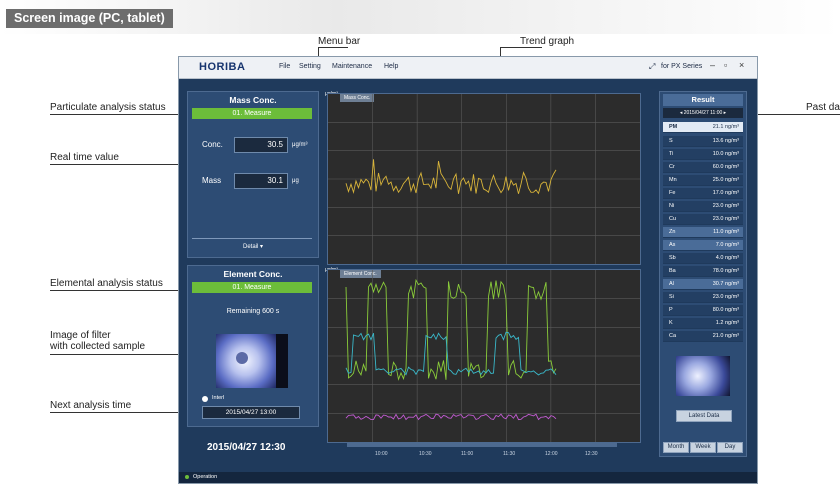  Describe the element at coordinates (84, 157) in the screenshot. I see `callout-real-time-value: Real time value` at that location.